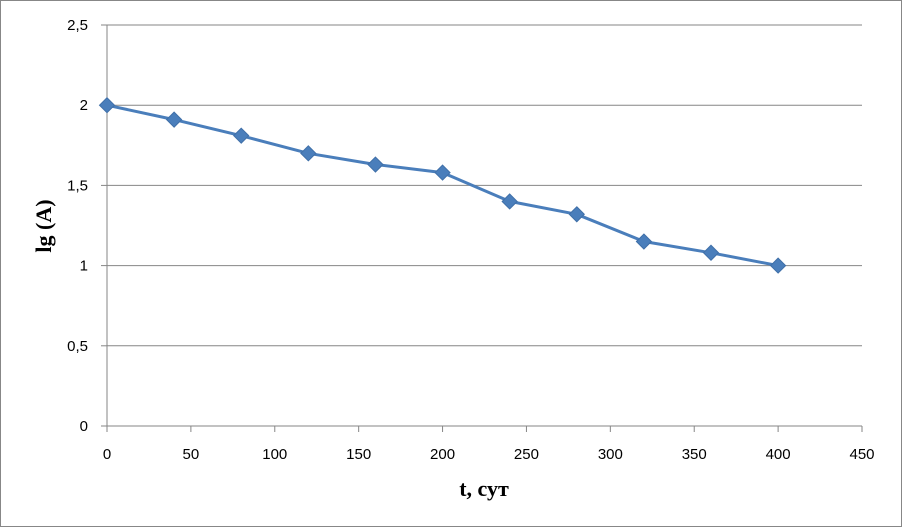 Image resolution: width=902 pixels, height=527 pixels. I want to click on y-axis-title: lg (A), so click(43, 225).